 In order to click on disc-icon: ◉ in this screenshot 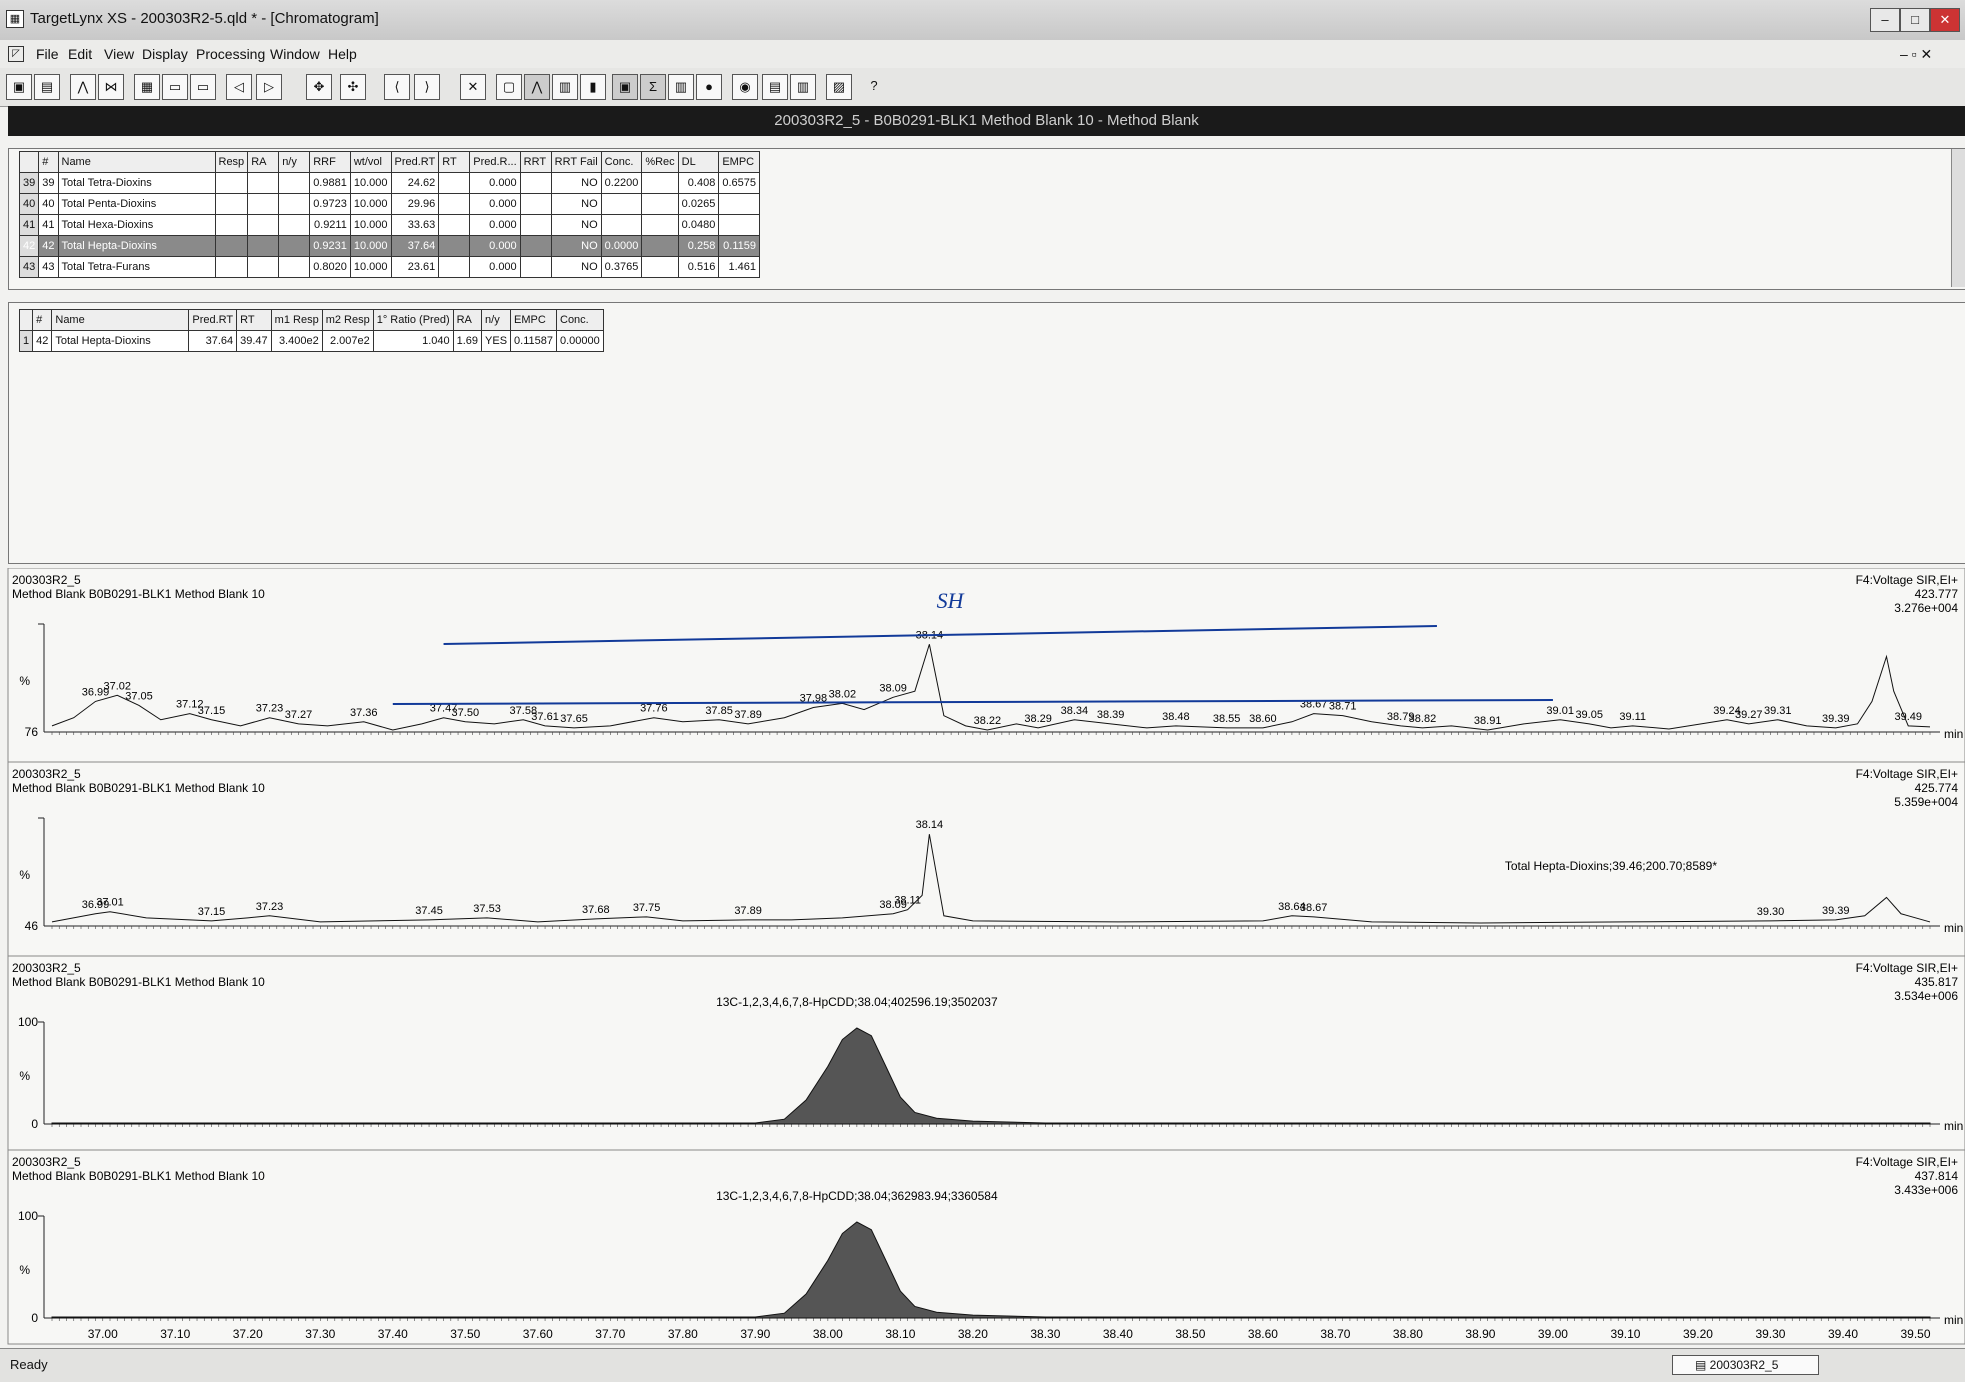, I will do `click(745, 87)`.